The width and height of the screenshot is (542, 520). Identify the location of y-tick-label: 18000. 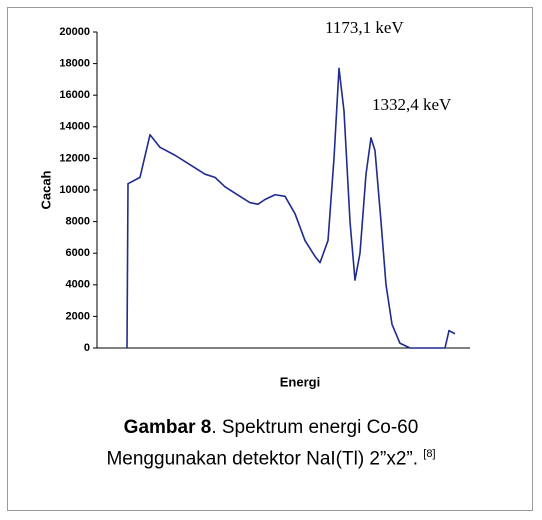
(74, 64).